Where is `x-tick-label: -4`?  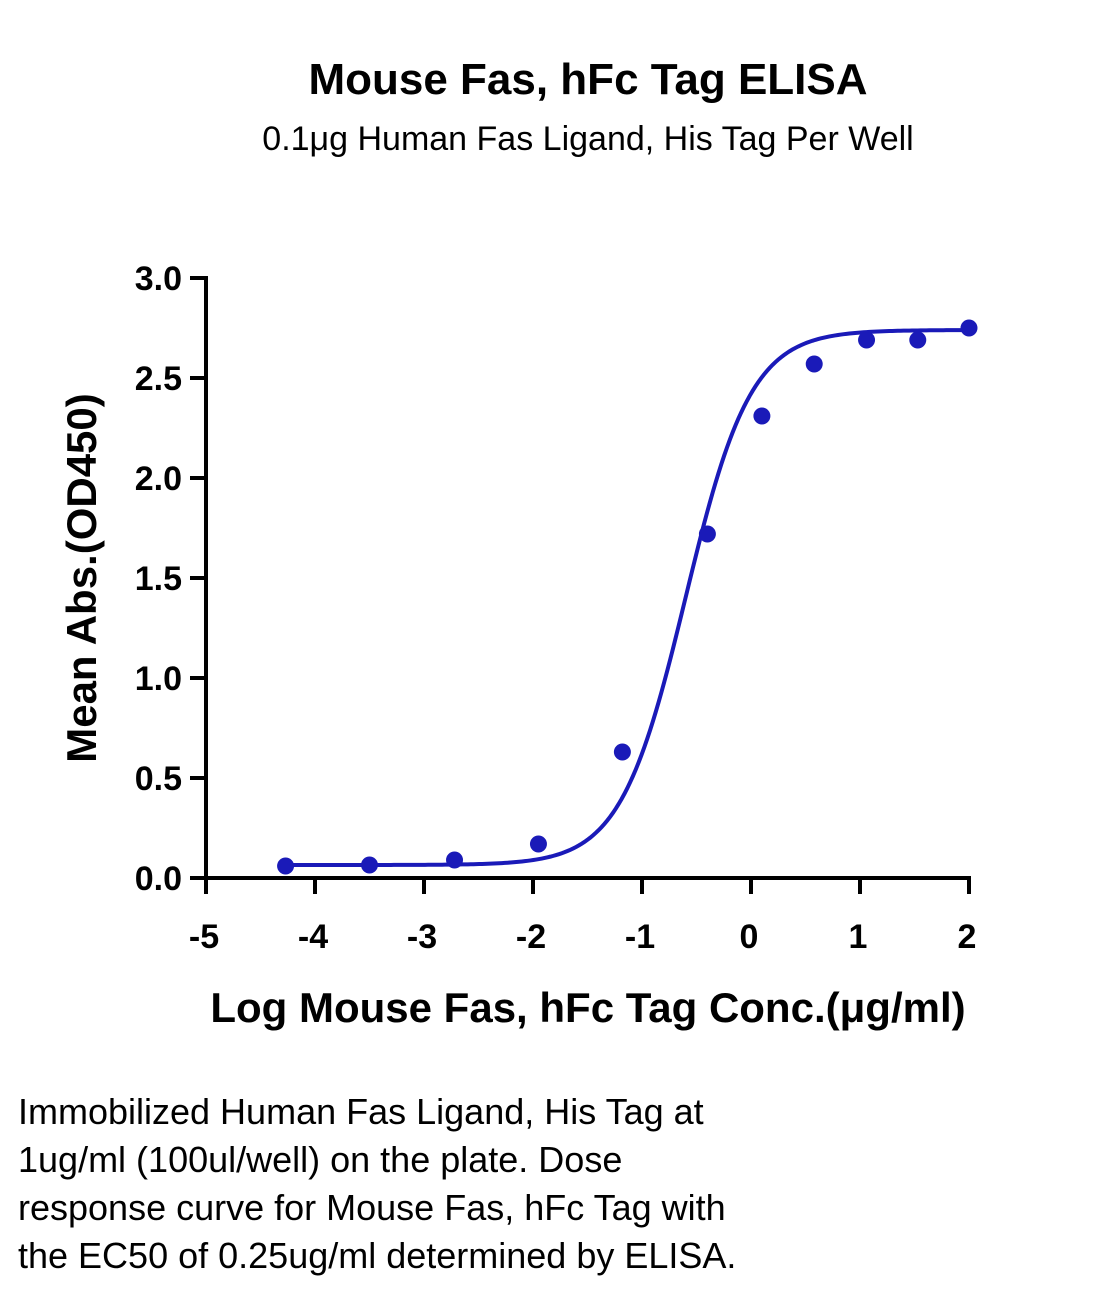
x-tick-label: -4 is located at coordinates (313, 937).